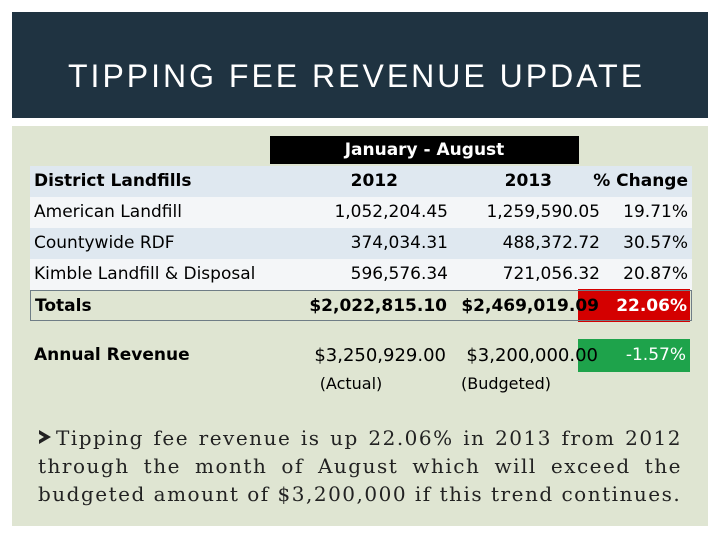  What do you see at coordinates (551, 243) in the screenshot?
I see `row-2013: 488,372.72` at bounding box center [551, 243].